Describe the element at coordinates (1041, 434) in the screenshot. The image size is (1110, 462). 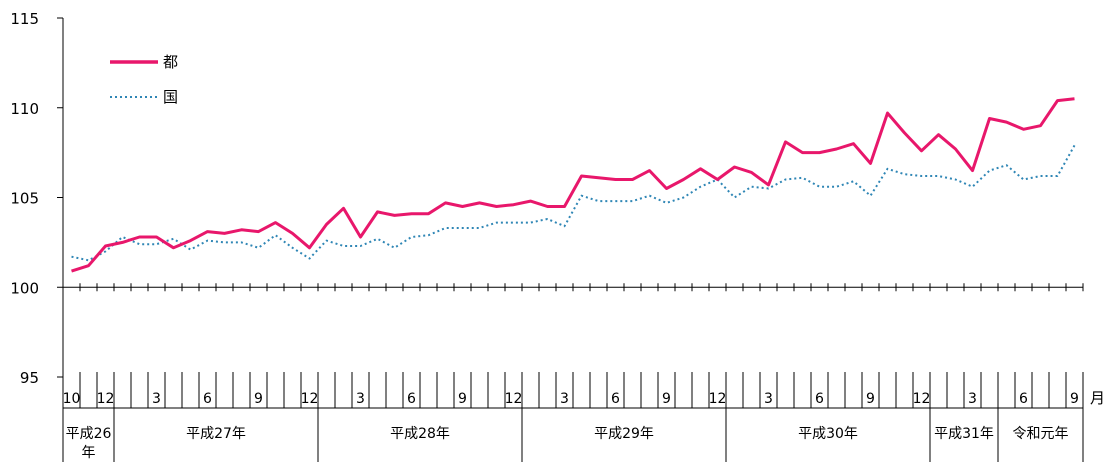
I see `era-label: 令和元年` at that location.